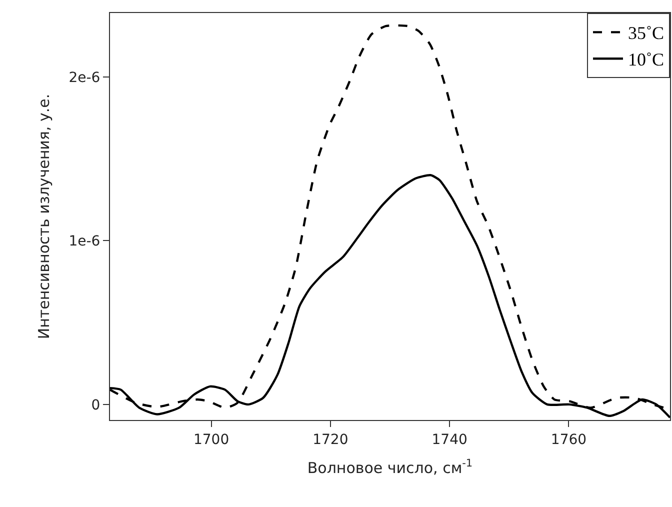  Describe the element at coordinates (450, 440) in the screenshot. I see `x-tick-label: 1740` at that location.